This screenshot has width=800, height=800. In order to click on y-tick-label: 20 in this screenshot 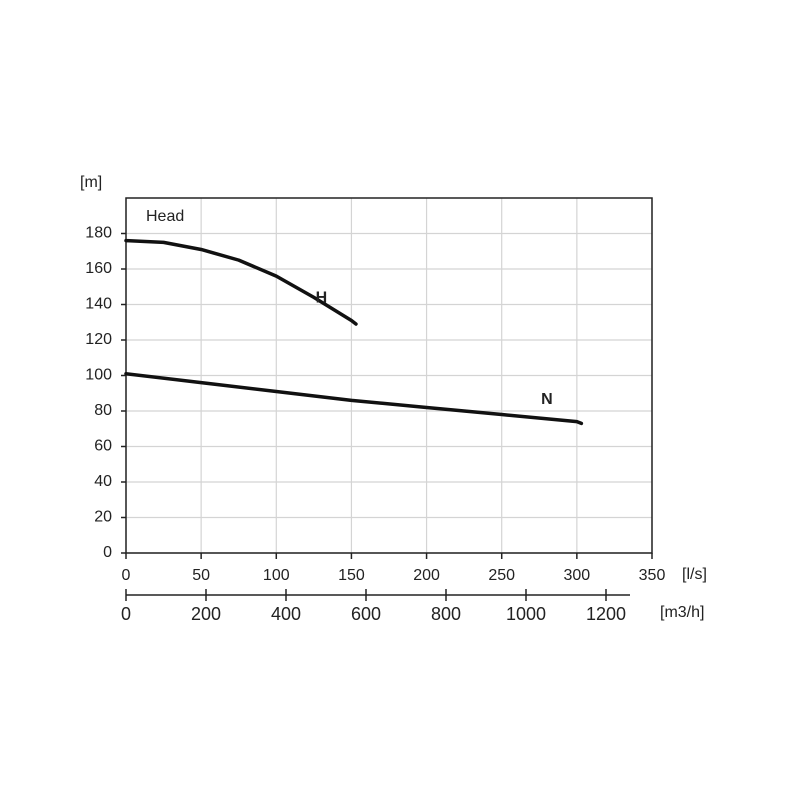, I will do `click(103, 517)`.